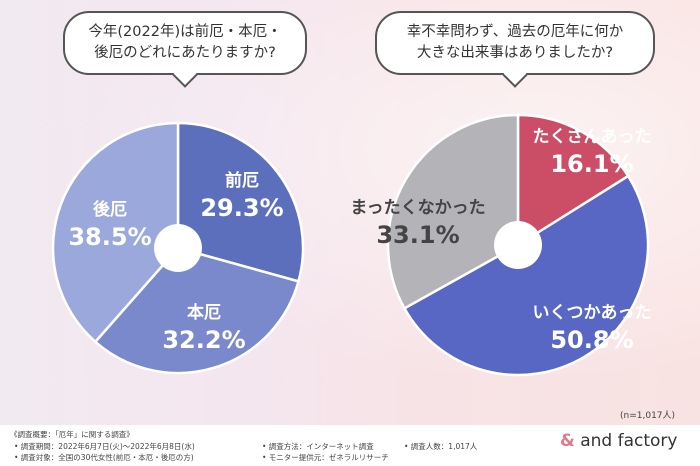 The width and height of the screenshot is (700, 466). What do you see at coordinates (629, 441) in the screenshot?
I see `logo-name: and factory` at bounding box center [629, 441].